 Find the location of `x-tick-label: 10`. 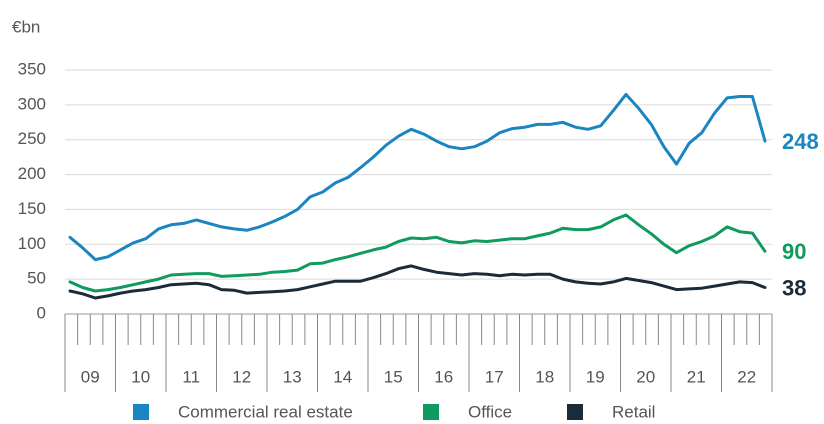

x-tick-label: 10 is located at coordinates (140, 376).